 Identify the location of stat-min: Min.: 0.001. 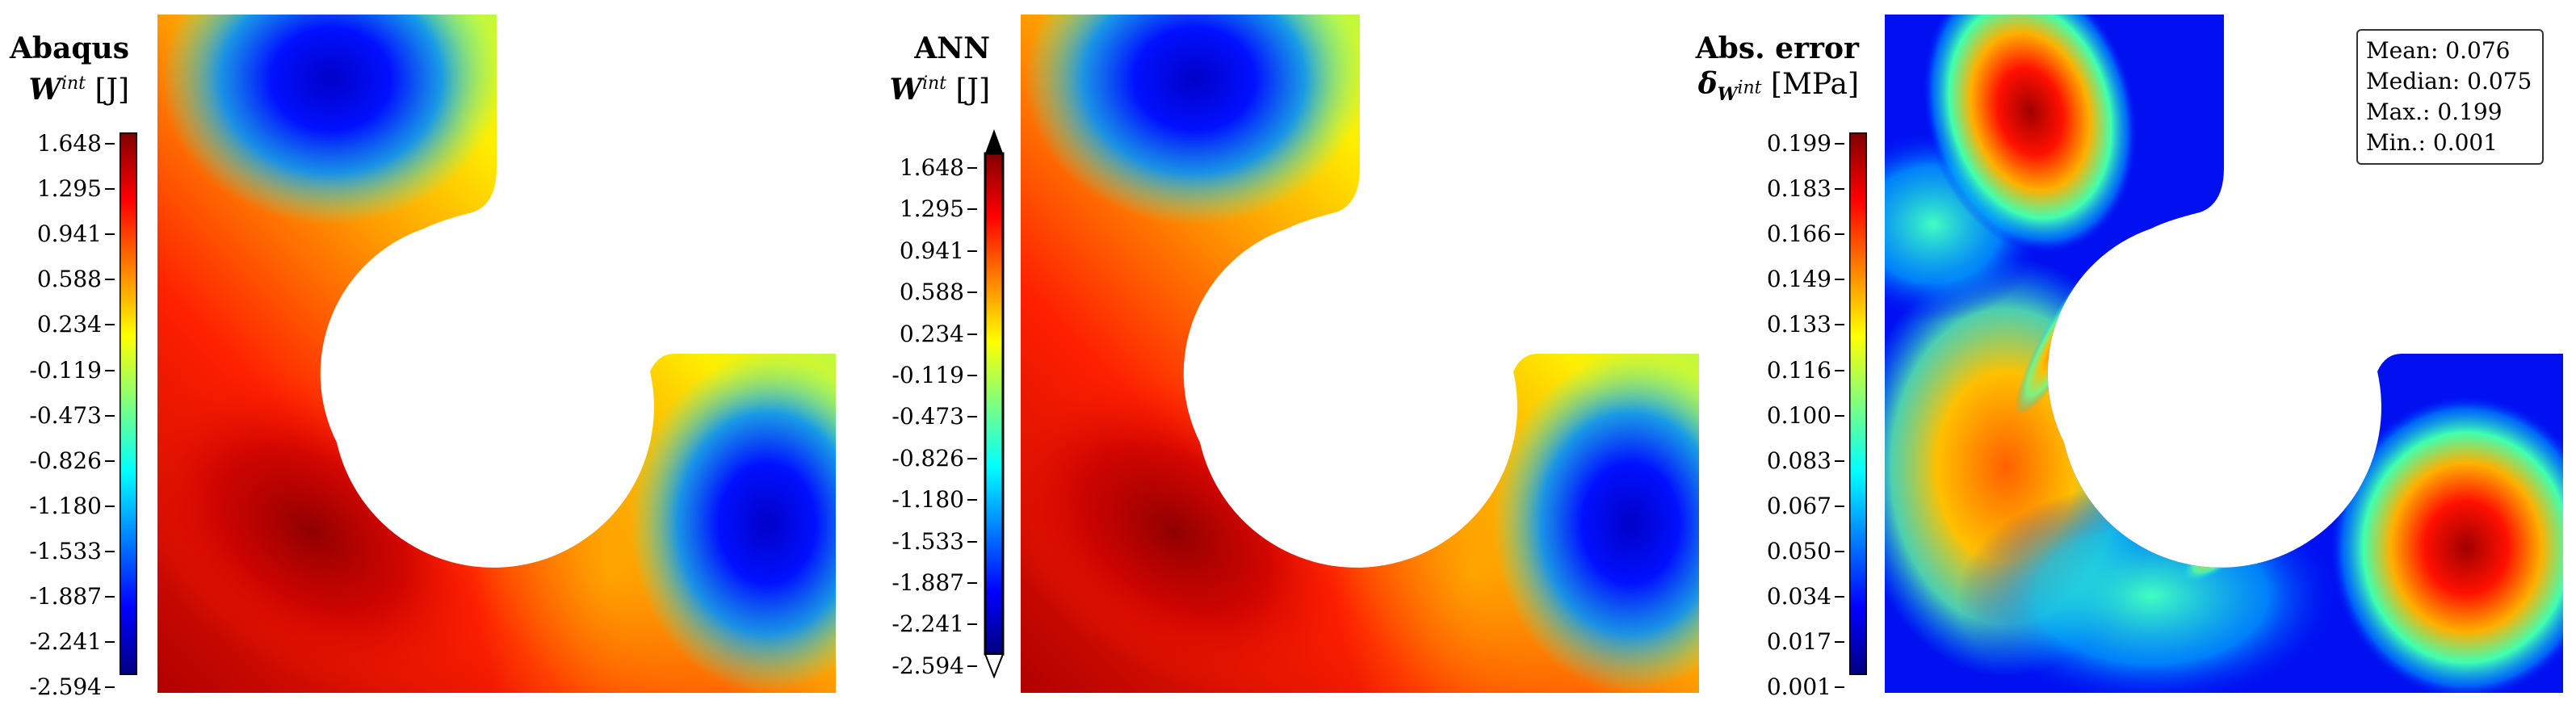
(2432, 142).